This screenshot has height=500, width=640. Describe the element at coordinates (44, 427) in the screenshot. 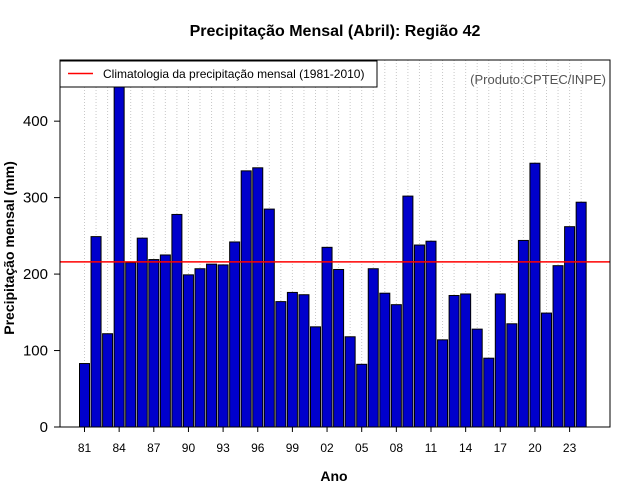

I see `y-tick-label: 0` at that location.